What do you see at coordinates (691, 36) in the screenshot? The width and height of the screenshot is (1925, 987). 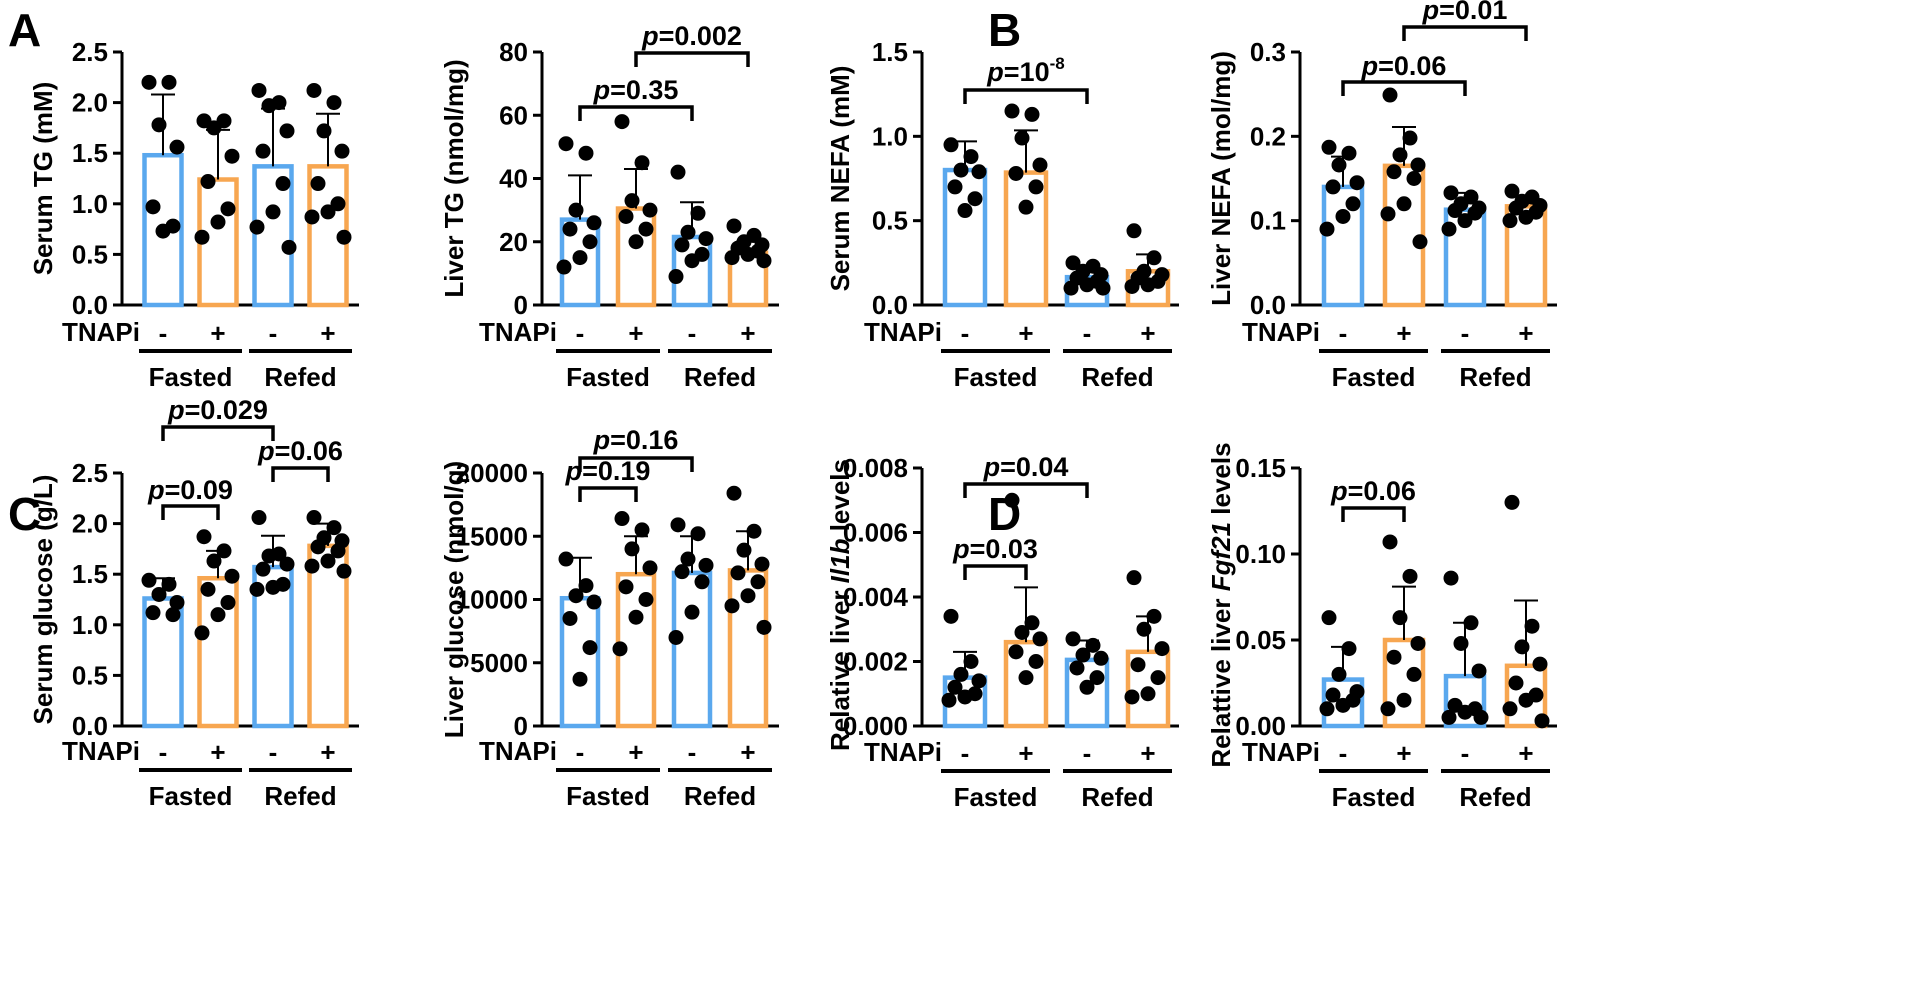 I see `p-value-label: p=0.002` at bounding box center [691, 36].